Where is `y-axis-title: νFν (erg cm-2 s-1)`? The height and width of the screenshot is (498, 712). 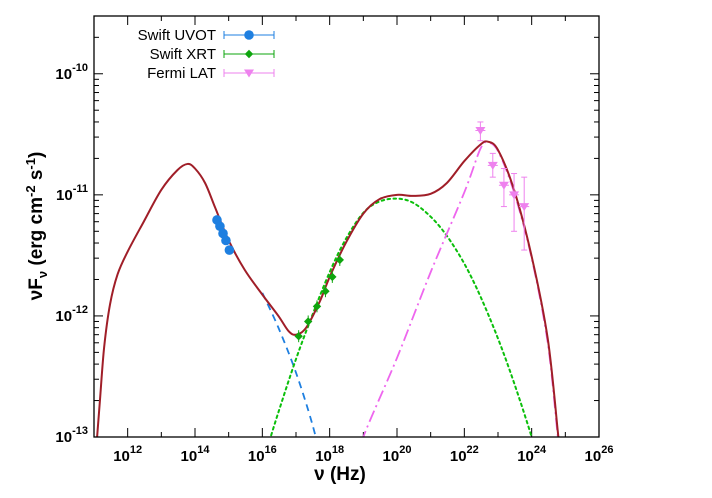 y-axis-title: νFν (erg cm-2 s-1) is located at coordinates (36, 226).